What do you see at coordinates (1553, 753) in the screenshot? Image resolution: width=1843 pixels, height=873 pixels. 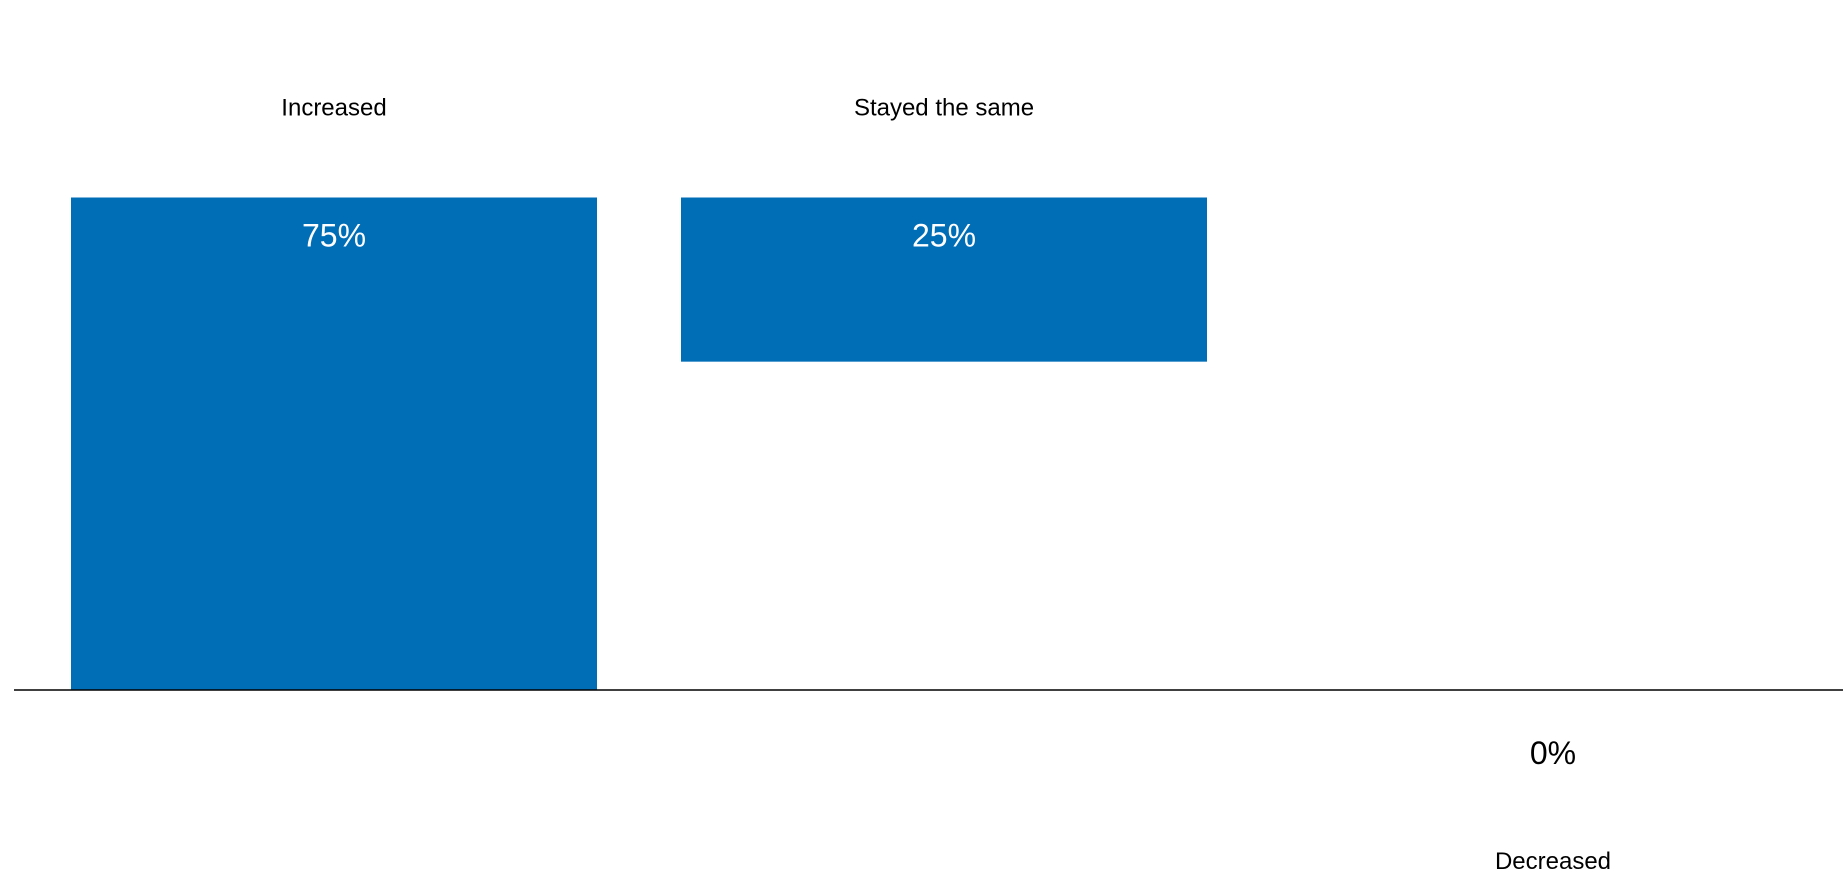 I see `value-label-decreased: 0%` at bounding box center [1553, 753].